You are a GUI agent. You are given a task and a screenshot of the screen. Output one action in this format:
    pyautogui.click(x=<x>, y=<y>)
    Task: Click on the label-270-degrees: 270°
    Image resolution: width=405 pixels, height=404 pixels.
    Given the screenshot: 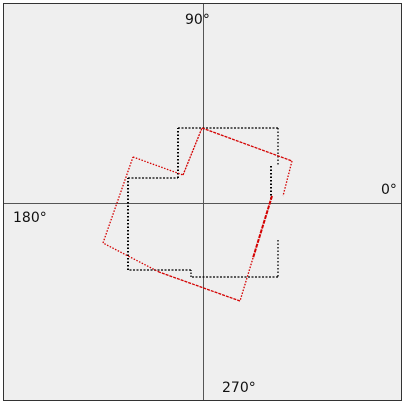 What is the action you would take?
    pyautogui.click(x=239, y=388)
    